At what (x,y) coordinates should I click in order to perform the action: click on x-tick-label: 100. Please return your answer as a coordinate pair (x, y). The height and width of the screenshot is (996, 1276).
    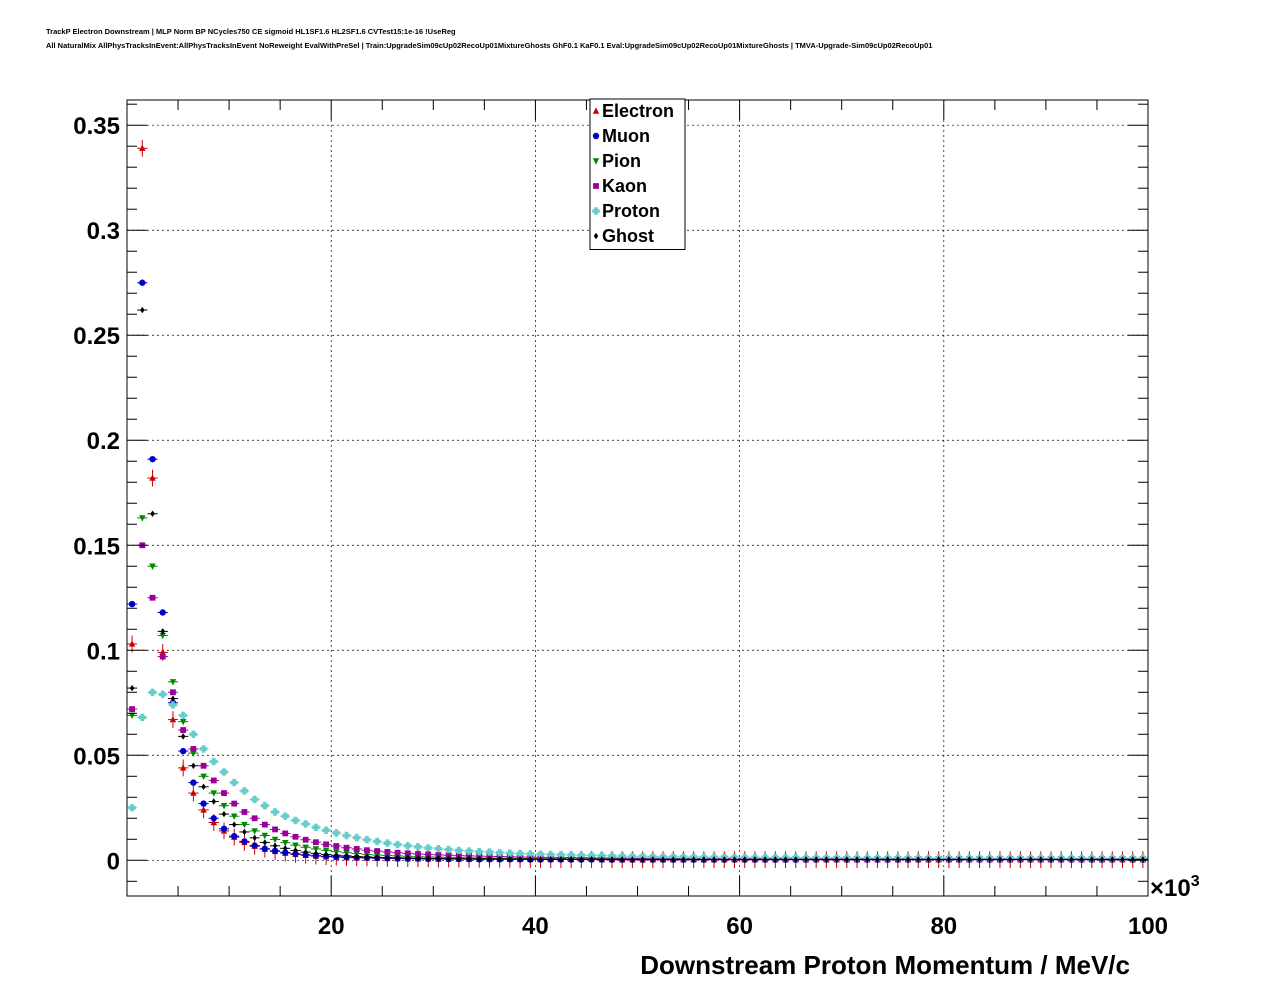
    Looking at the image, I should click on (1148, 926).